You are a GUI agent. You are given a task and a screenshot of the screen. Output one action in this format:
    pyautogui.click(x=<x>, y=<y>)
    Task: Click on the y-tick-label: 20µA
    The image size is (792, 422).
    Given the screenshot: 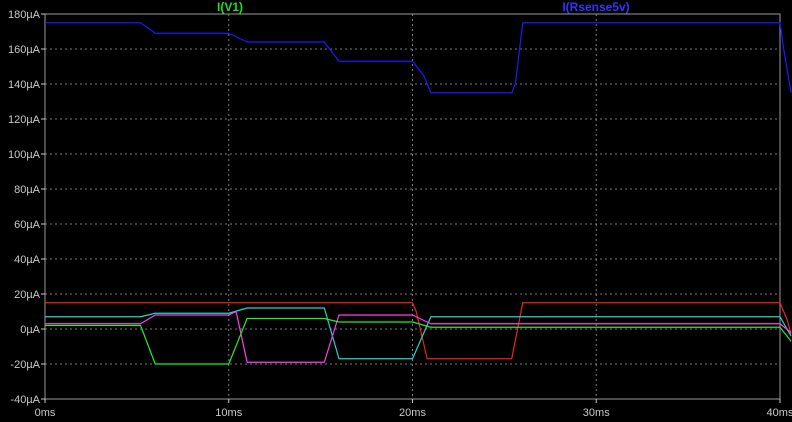 What is the action you would take?
    pyautogui.click(x=27, y=295)
    